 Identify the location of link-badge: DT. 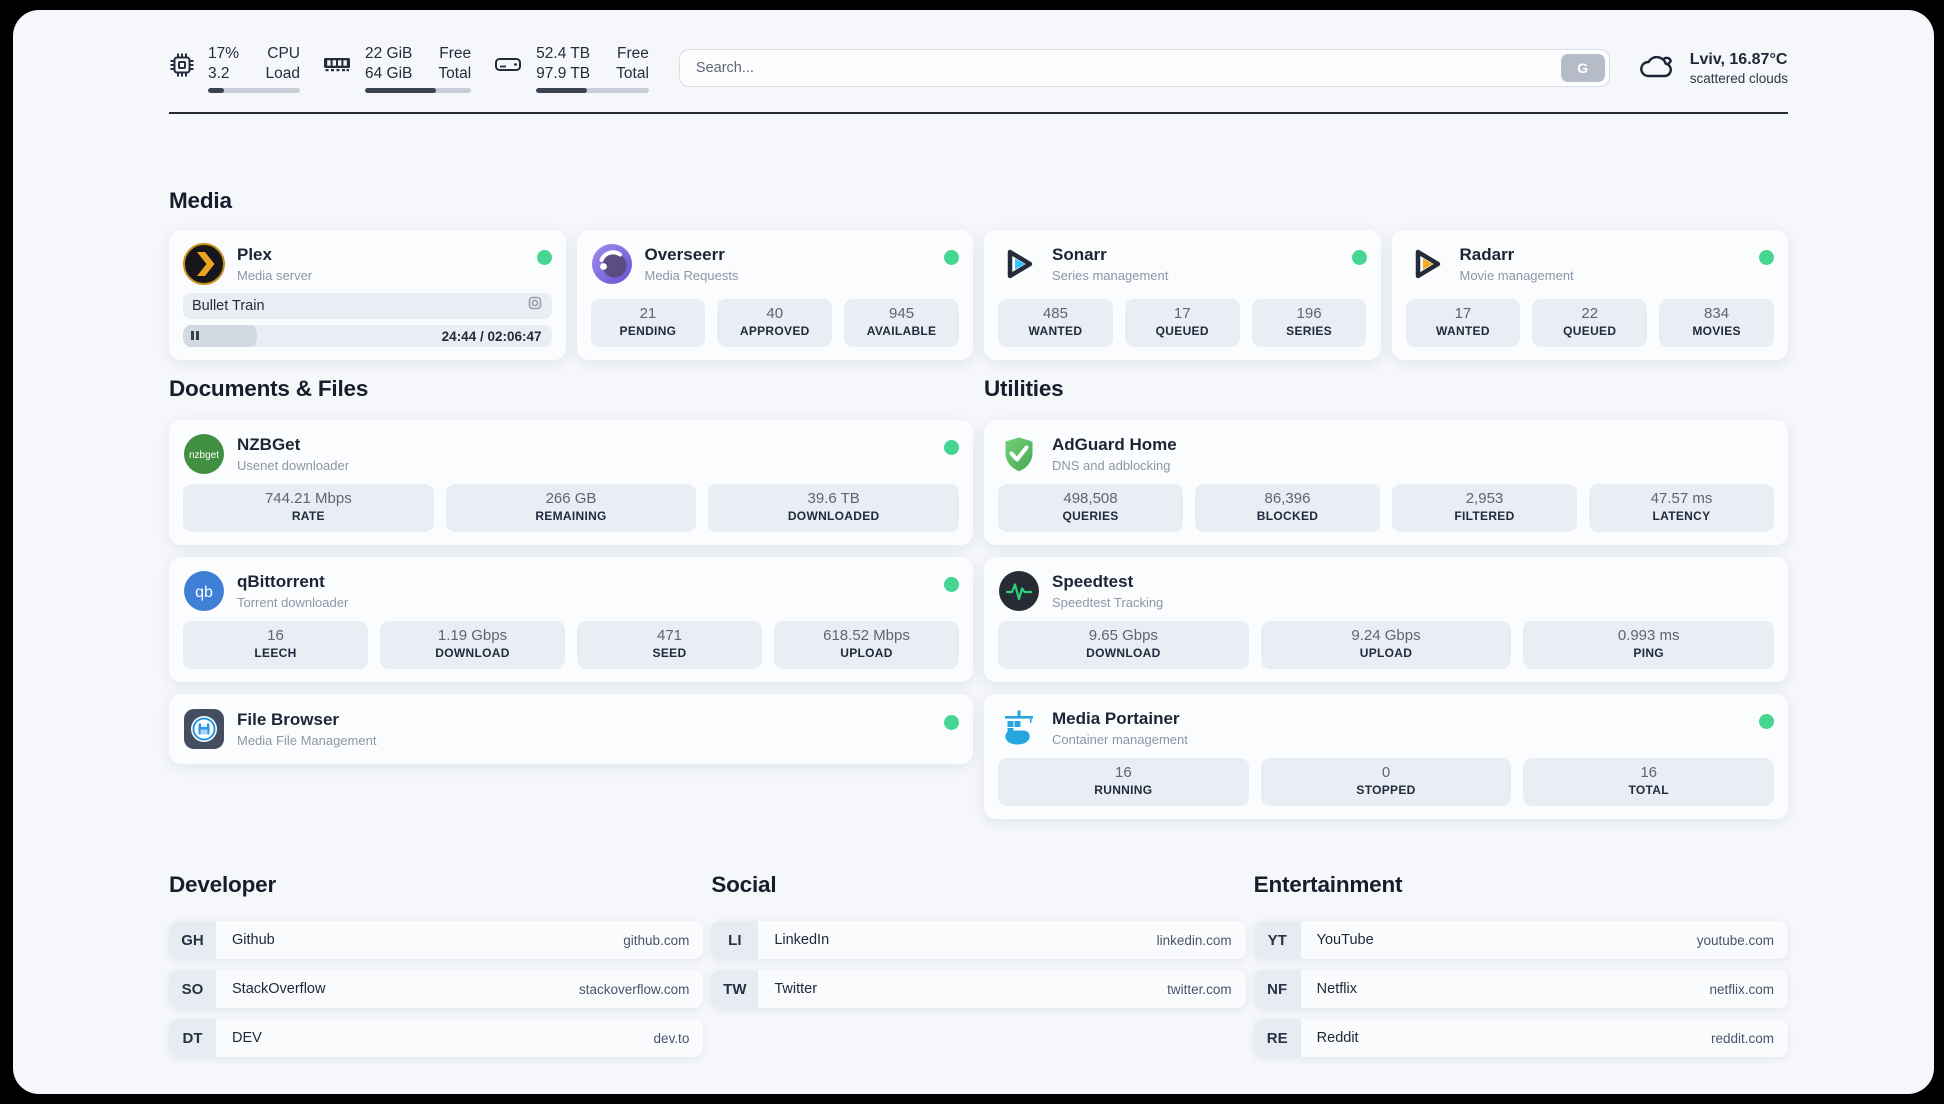
(192, 1038).